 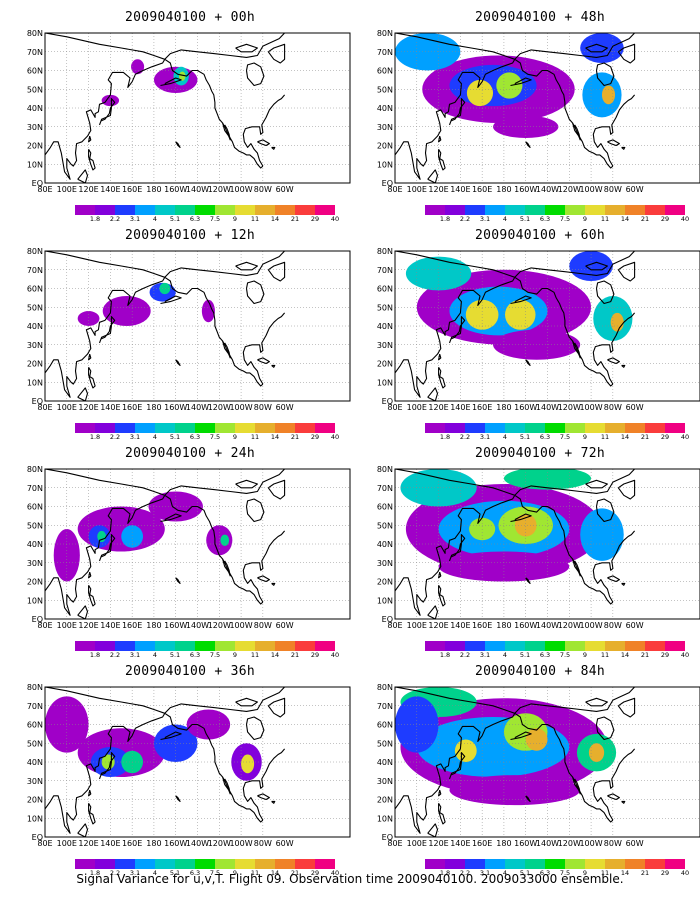 What do you see at coordinates (417, 189) in the screenshot?
I see `lon-tick-label: 100E` at bounding box center [417, 189].